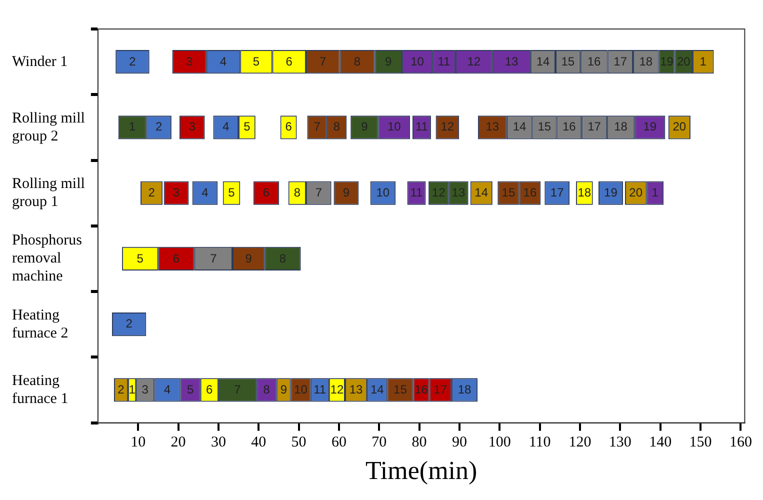 This screenshot has height=500, width=763. I want to click on x-axis-title: Time(min), so click(421, 471).